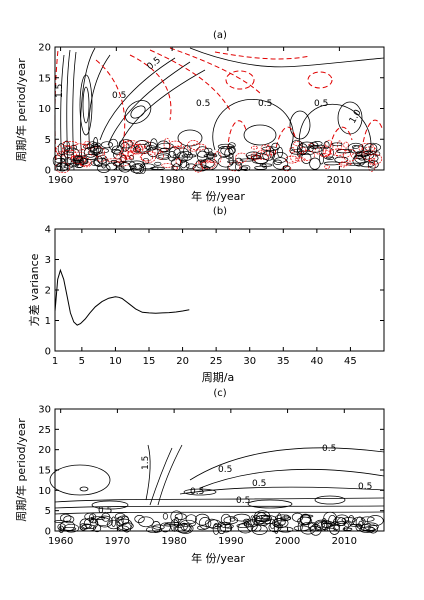 The image size is (424, 600). What do you see at coordinates (149, 361) in the screenshot?
I see `x-tick-label: 15` at bounding box center [149, 361].